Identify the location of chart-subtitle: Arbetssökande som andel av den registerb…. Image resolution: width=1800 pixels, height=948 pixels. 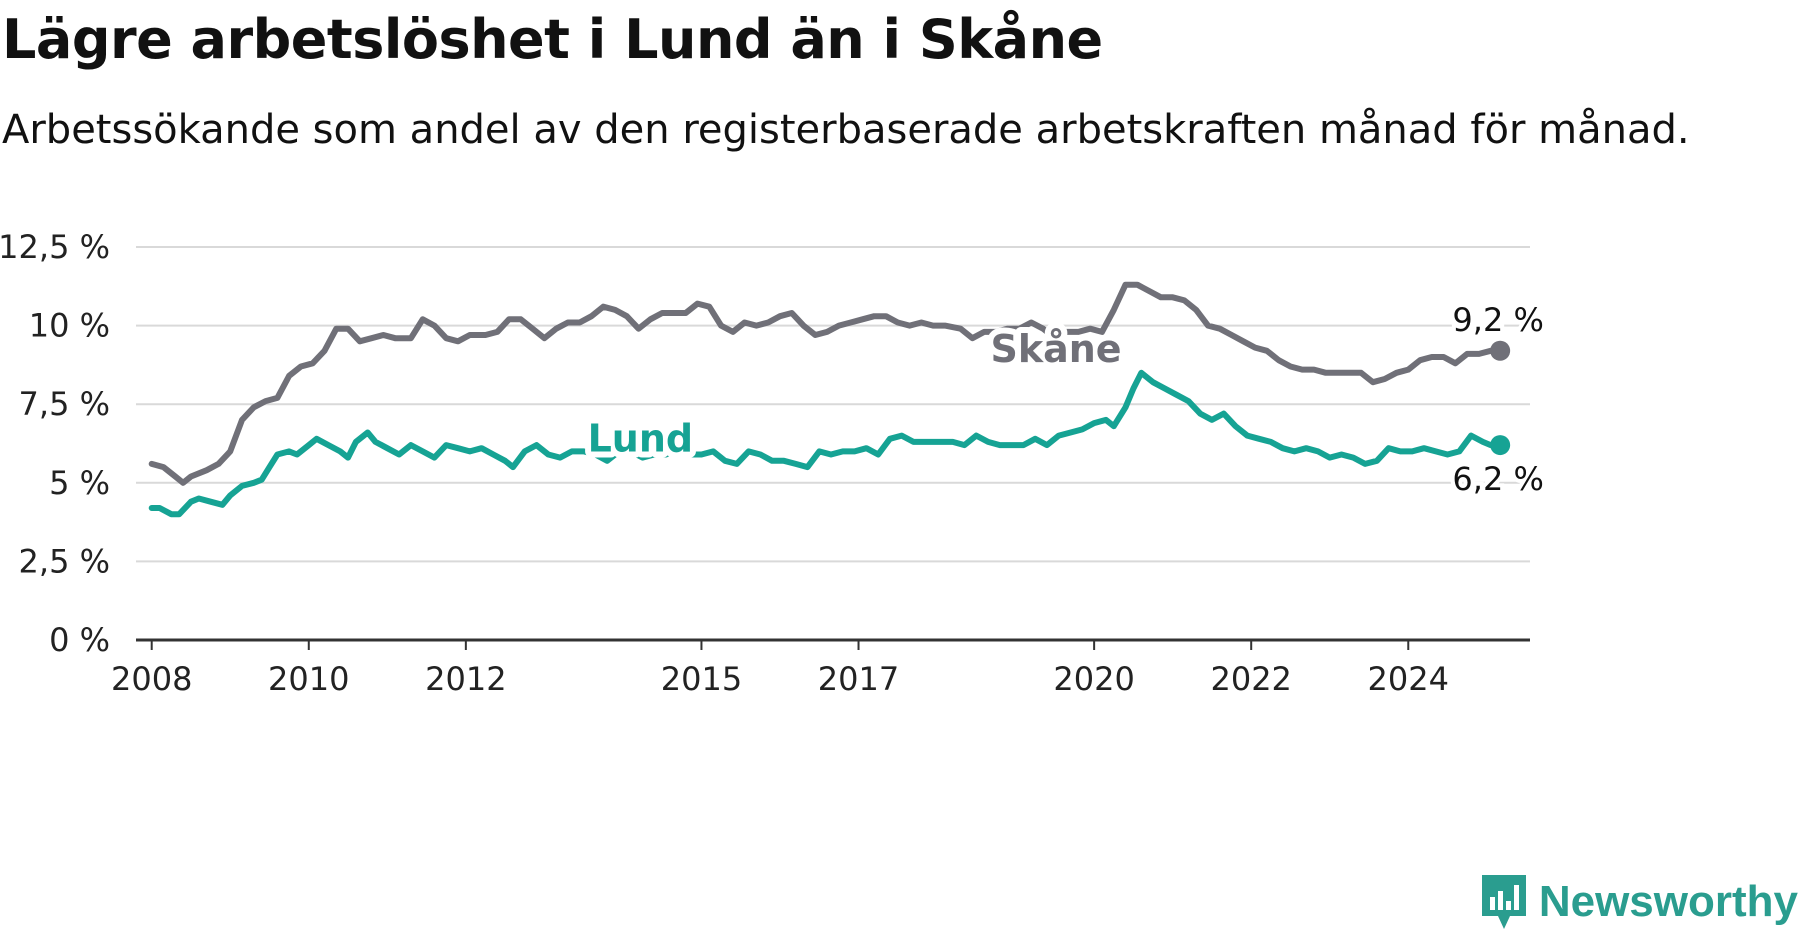
(846, 130).